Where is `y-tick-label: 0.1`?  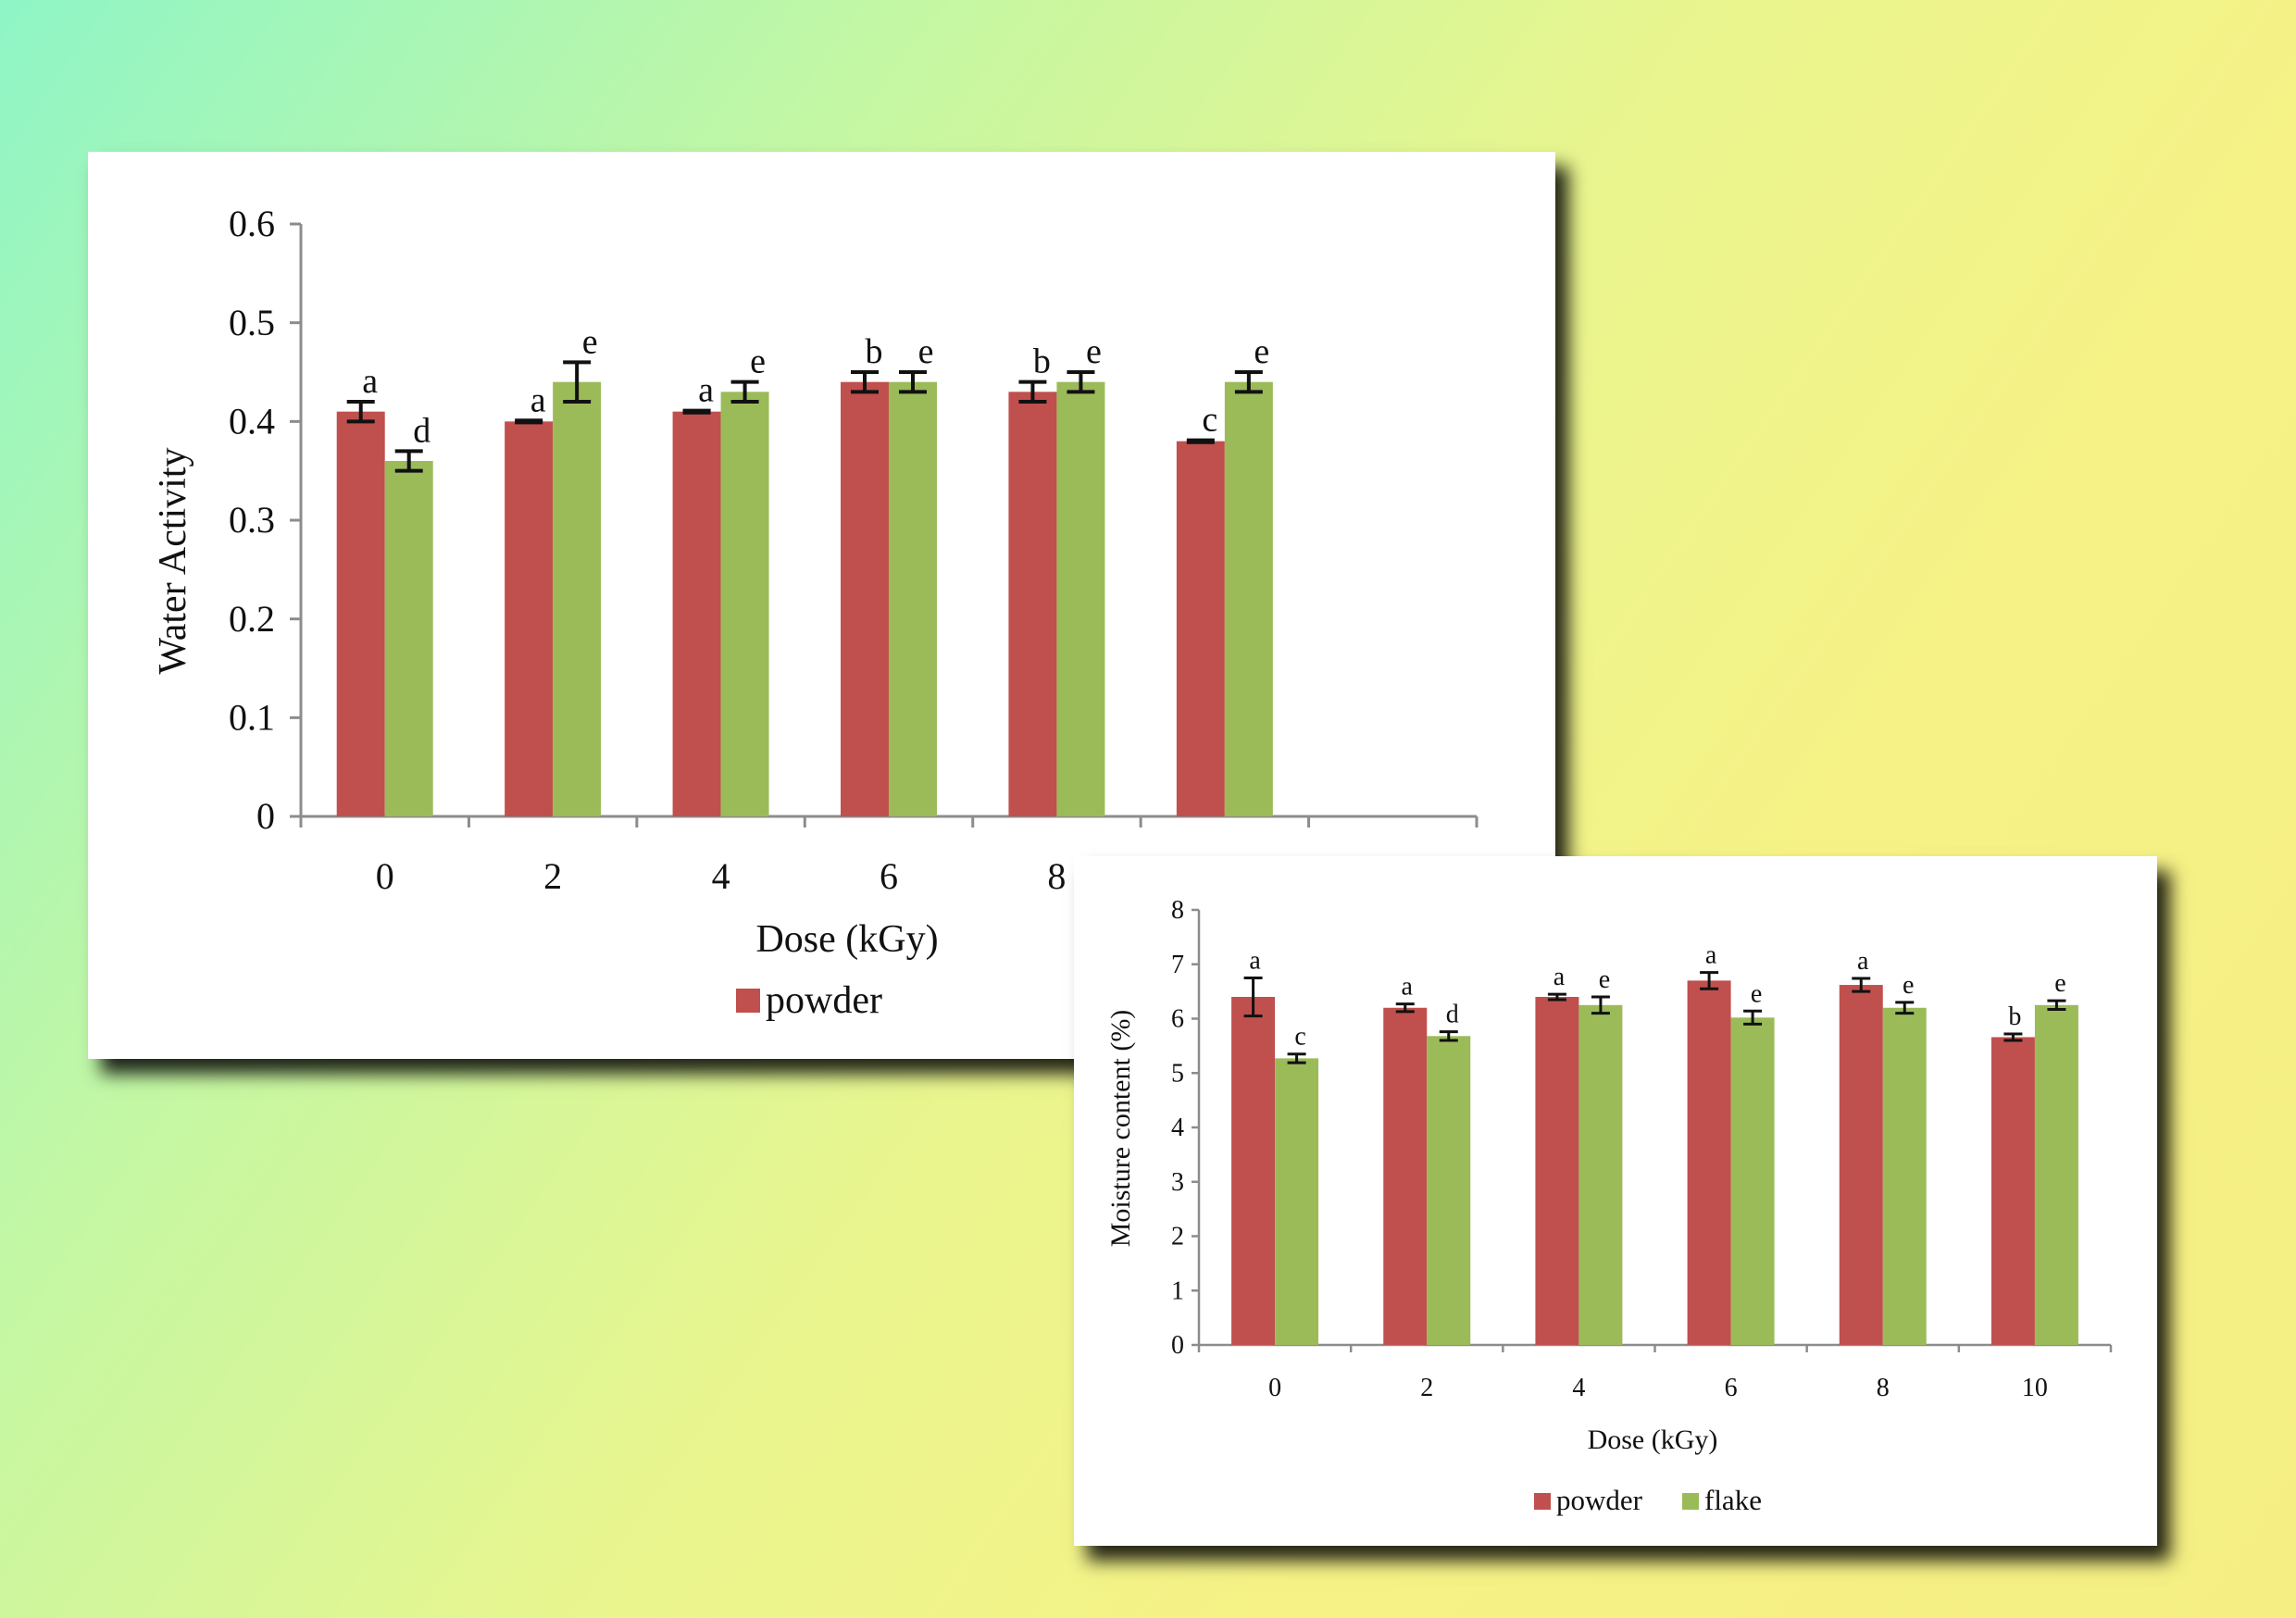 y-tick-label: 0.1 is located at coordinates (252, 718).